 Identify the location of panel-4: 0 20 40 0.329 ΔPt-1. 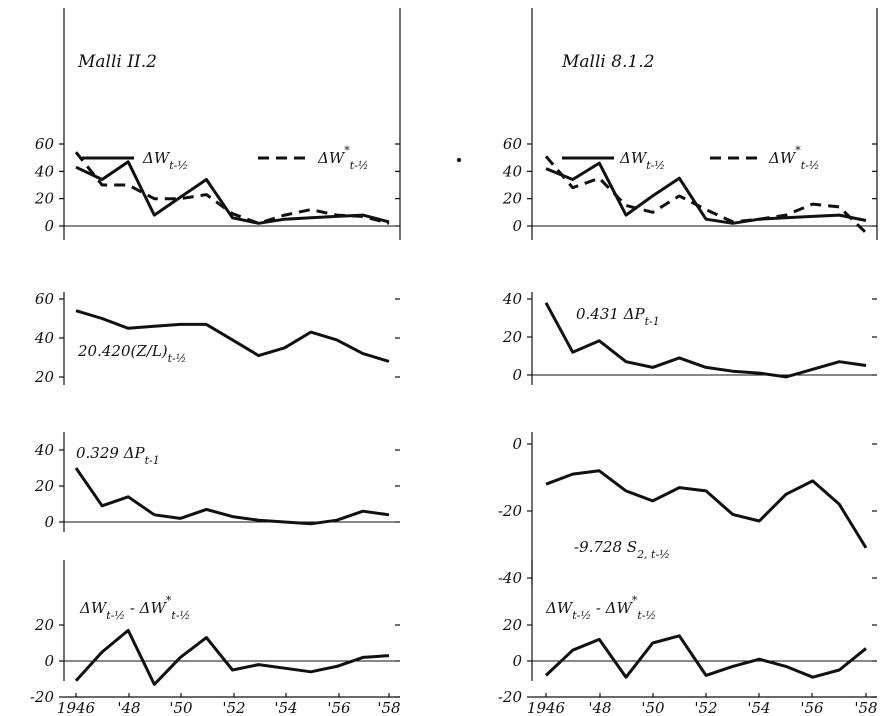
(217, 482).